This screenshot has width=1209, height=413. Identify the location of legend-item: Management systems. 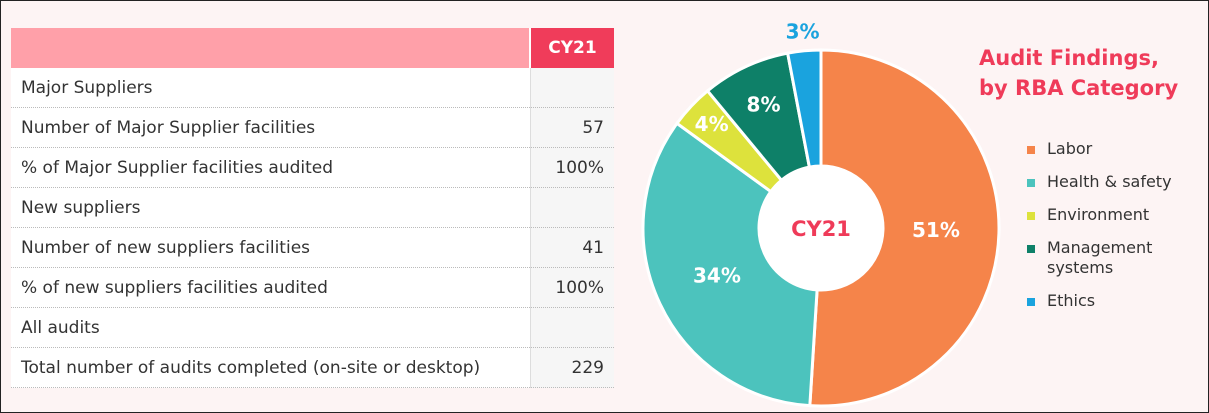
(1112, 258).